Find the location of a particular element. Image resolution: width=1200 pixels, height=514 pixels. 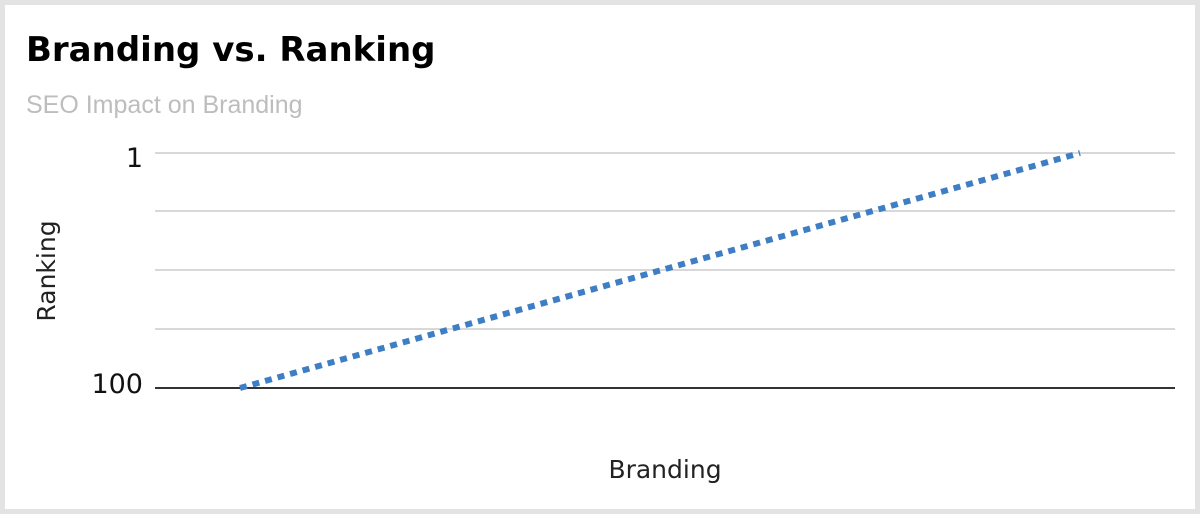

y-tick-label-bottom: 100 is located at coordinates (117, 384).